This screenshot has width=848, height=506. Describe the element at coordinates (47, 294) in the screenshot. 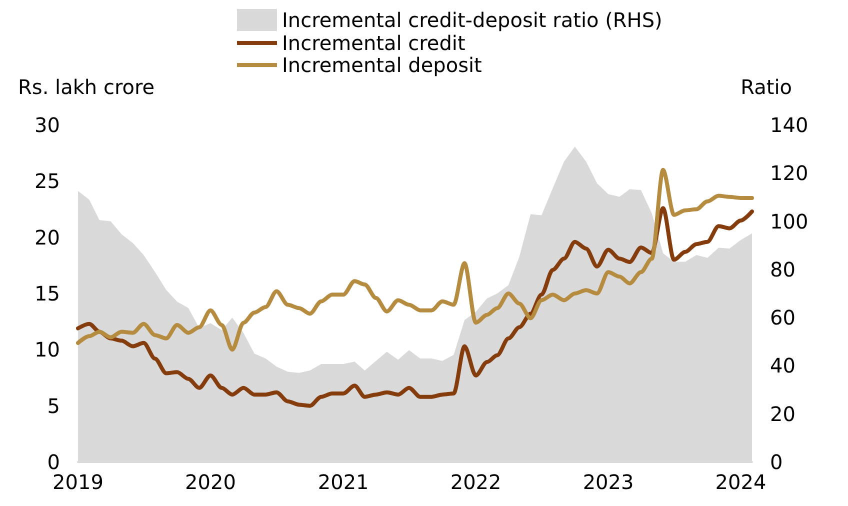

I see `y-tick-label: 15` at that location.